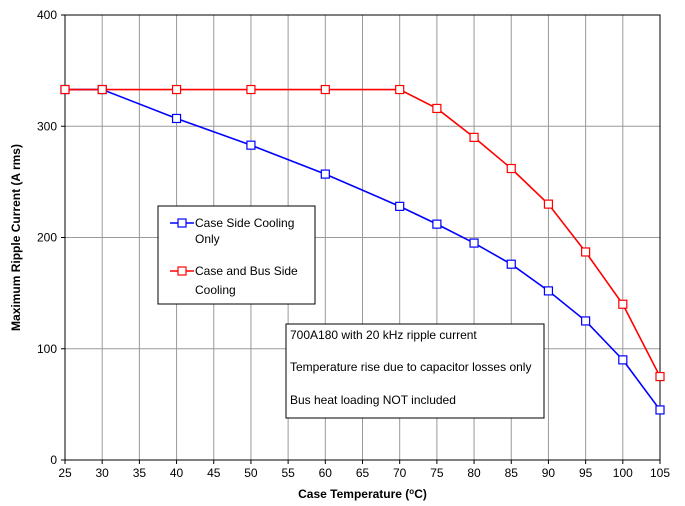  Describe the element at coordinates (586, 473) in the screenshot. I see `x-tick-label: 95` at that location.